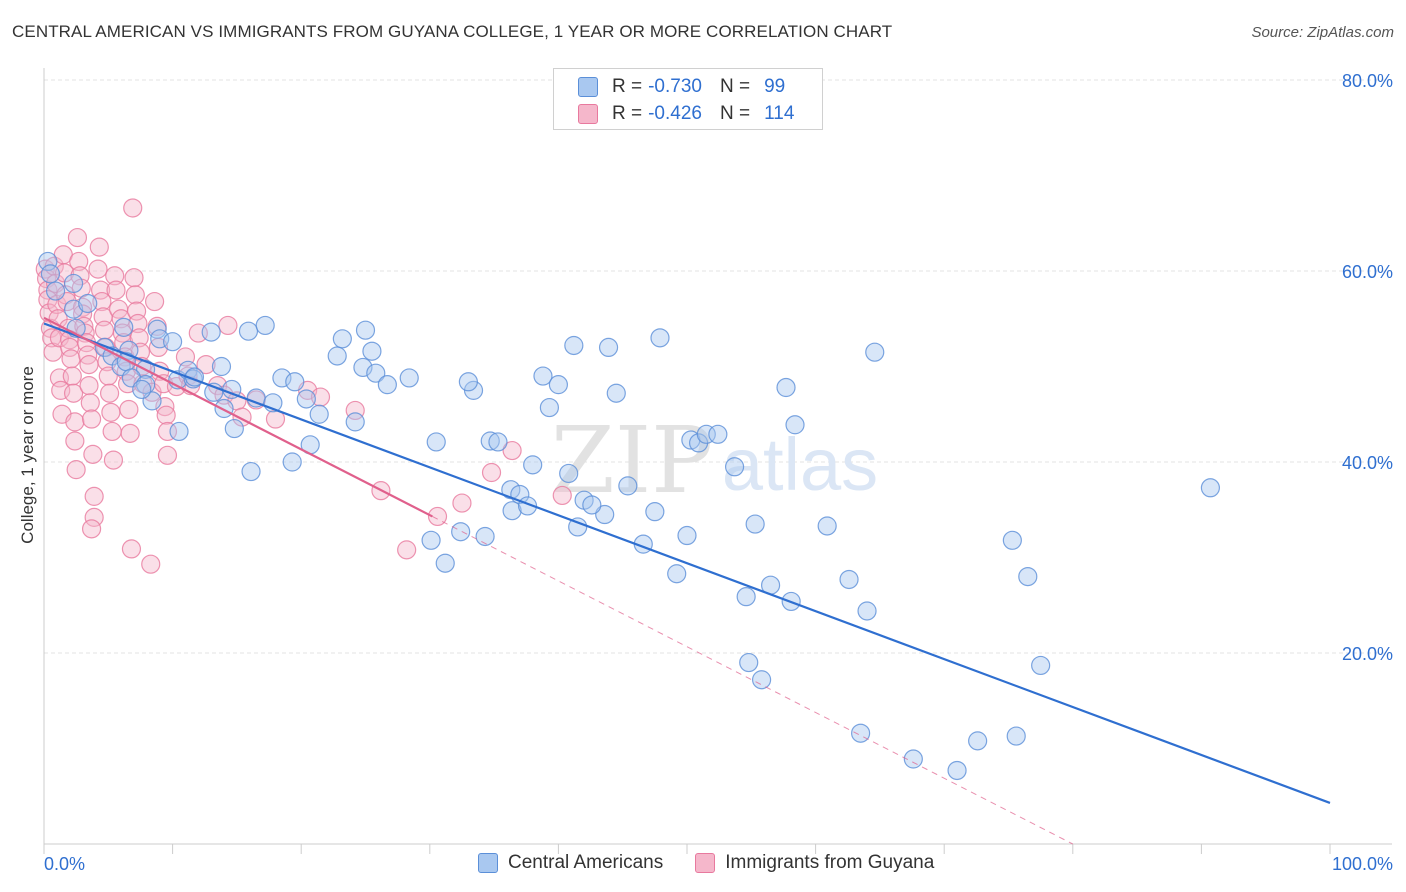 The width and height of the screenshot is (1406, 892). Describe the element at coordinates (705, 863) in the screenshot. I see `legend-swatch-pink` at that location.